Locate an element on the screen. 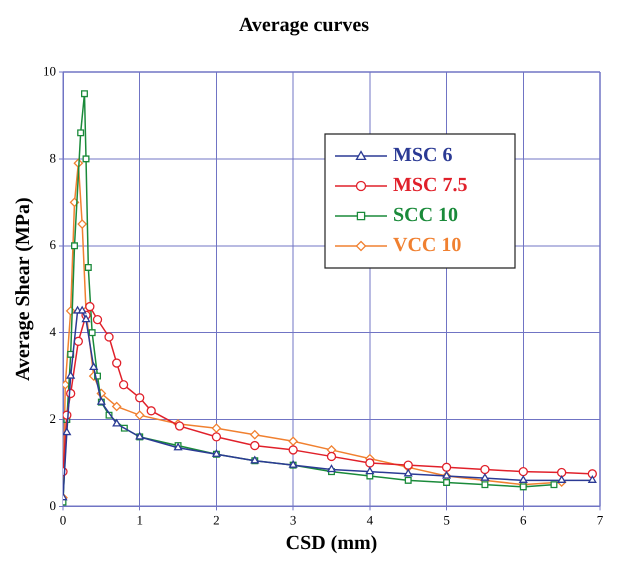  x-tick-label: 0 is located at coordinates (63, 520).